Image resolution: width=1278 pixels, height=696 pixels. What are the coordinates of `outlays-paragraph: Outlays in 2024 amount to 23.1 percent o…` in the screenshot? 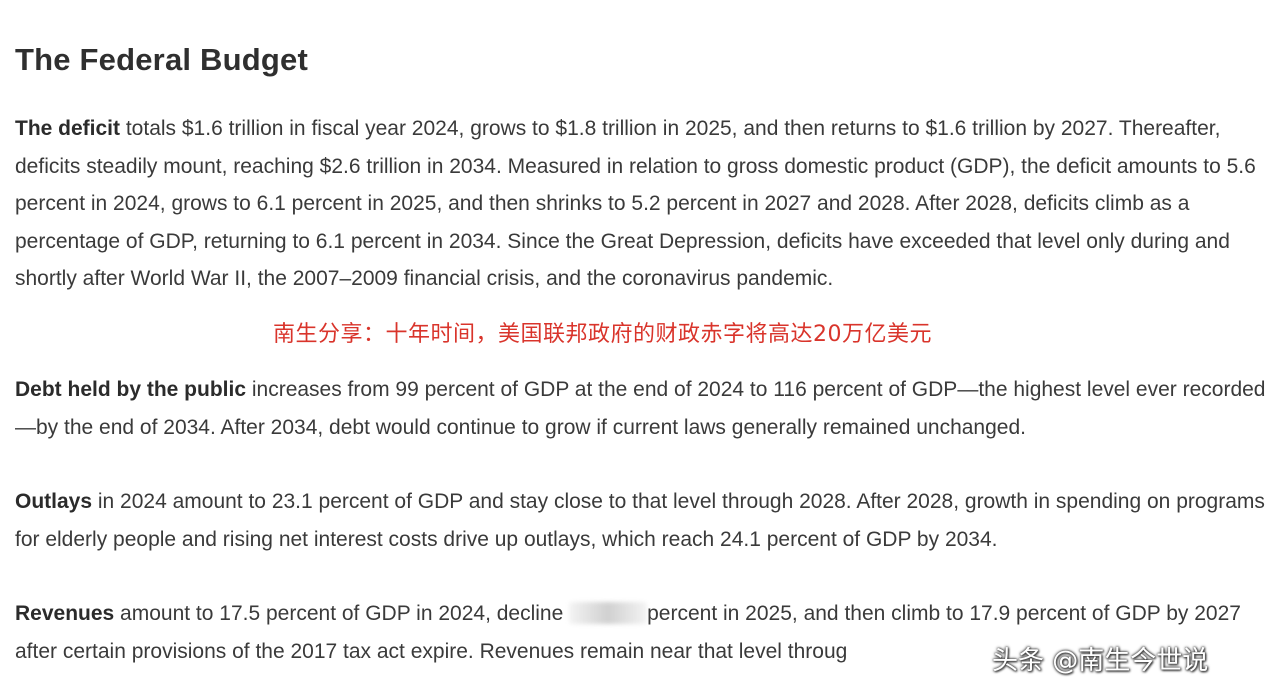 It's located at (646, 520).